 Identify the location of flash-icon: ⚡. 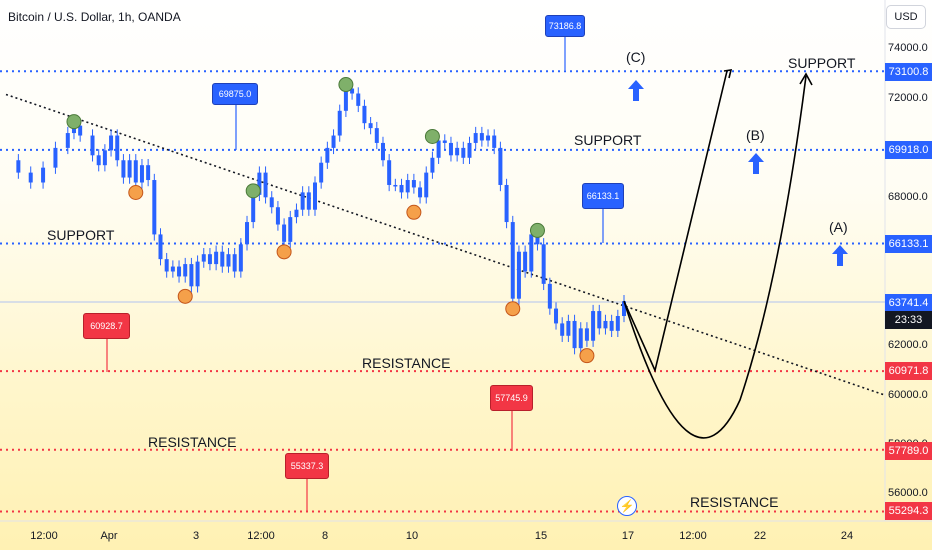
(627, 506).